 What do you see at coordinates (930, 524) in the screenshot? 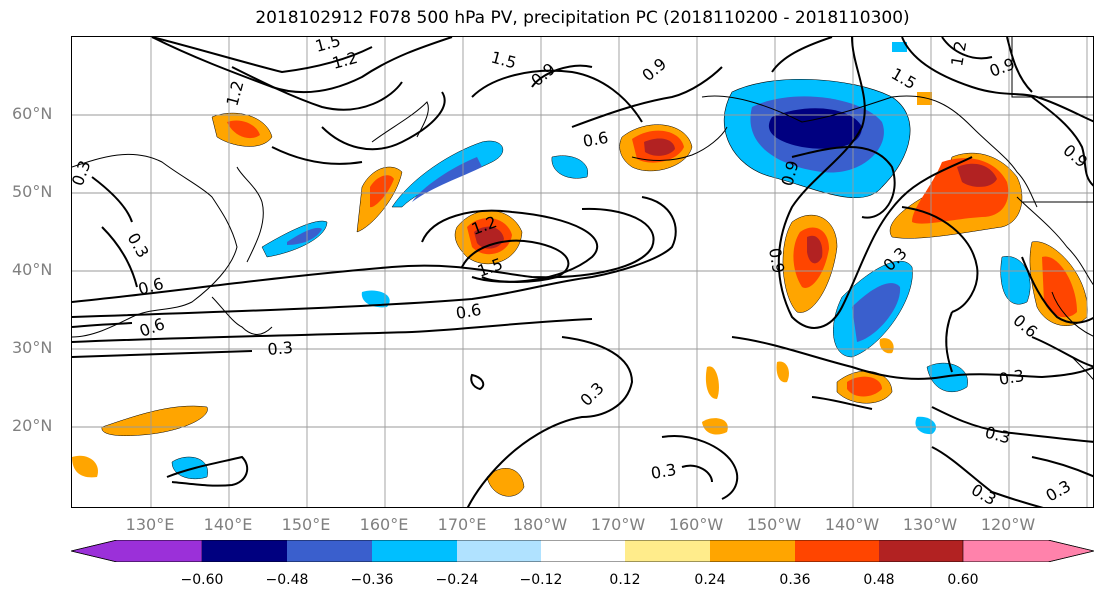
I see `lon-label: 130°W` at bounding box center [930, 524].